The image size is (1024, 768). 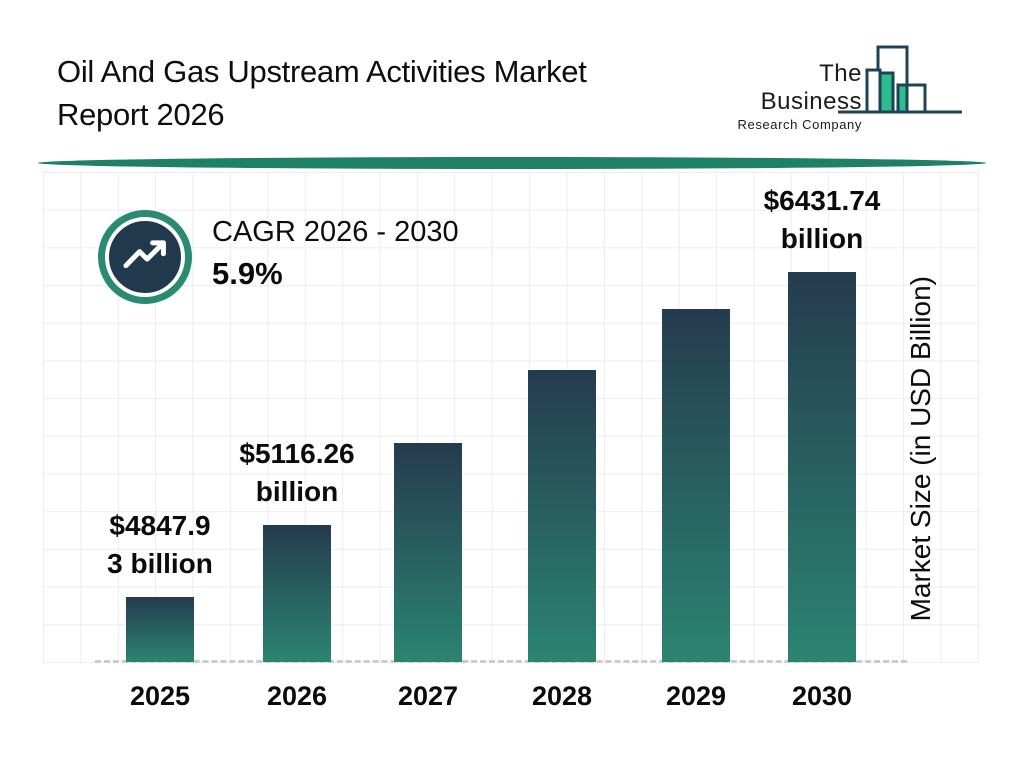 What do you see at coordinates (799, 124) in the screenshot?
I see `logo-company-subtitle: Research Company` at bounding box center [799, 124].